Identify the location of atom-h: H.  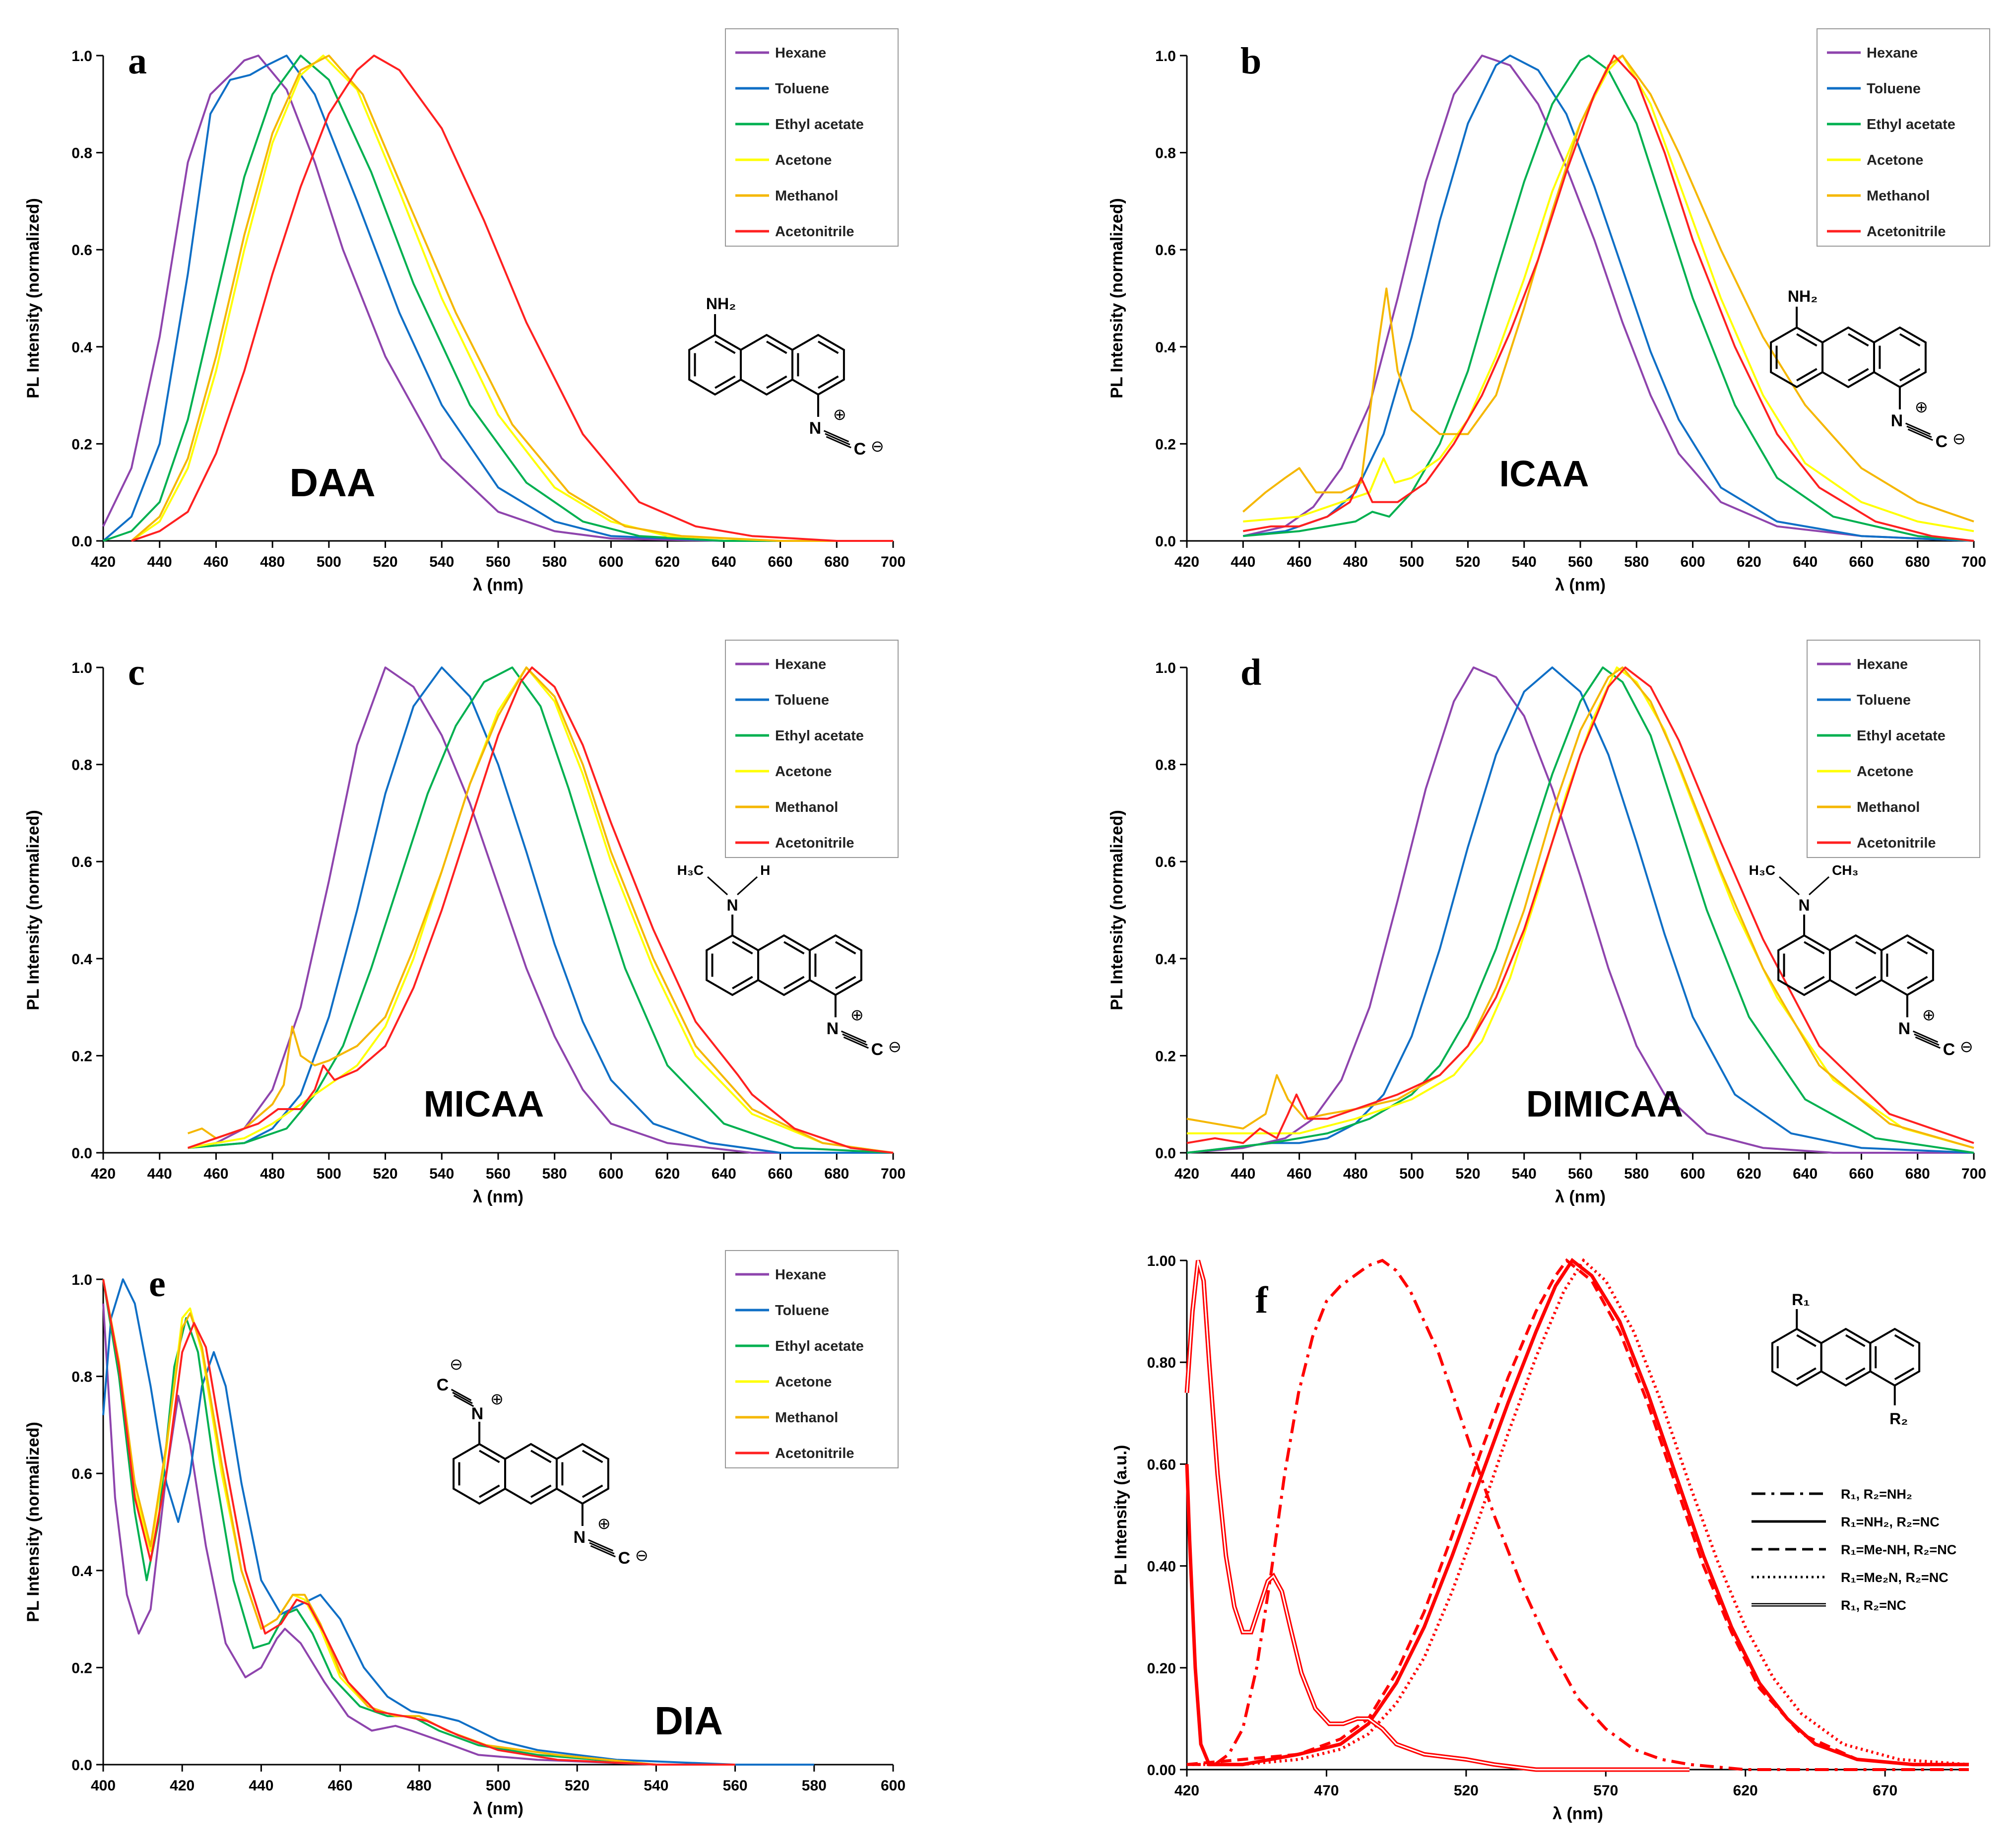
(765, 870).